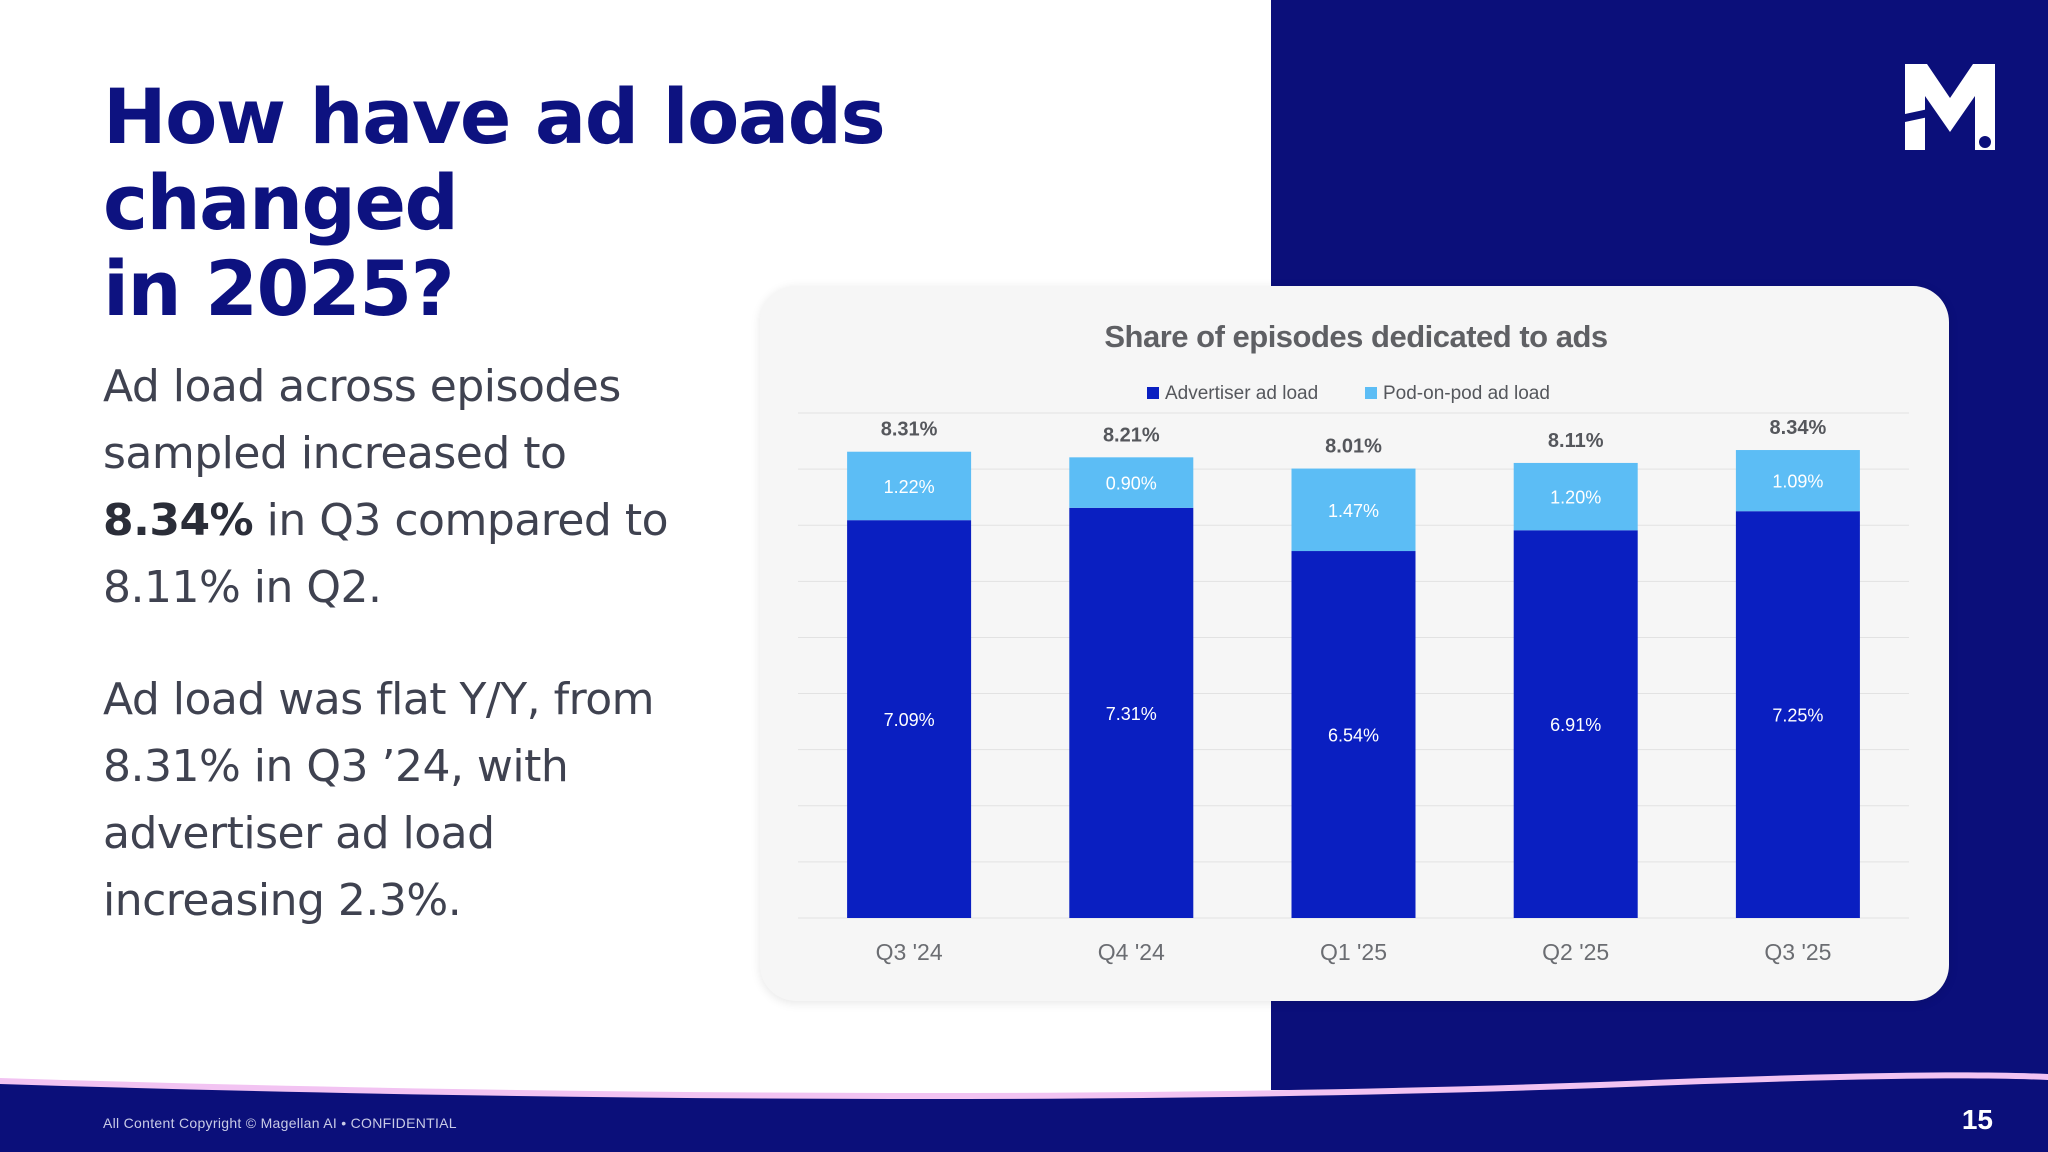 The height and width of the screenshot is (1152, 2048). What do you see at coordinates (494, 159) in the screenshot?
I see `title-line-1: How have ad loads changed` at bounding box center [494, 159].